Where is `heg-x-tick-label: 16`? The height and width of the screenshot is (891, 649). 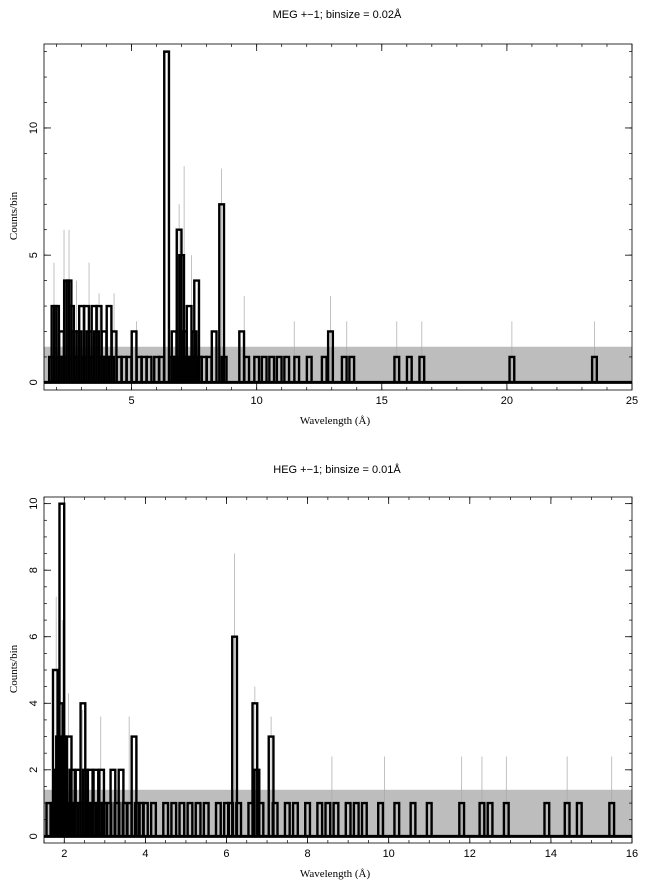 heg-x-tick-label: 16 is located at coordinates (632, 854).